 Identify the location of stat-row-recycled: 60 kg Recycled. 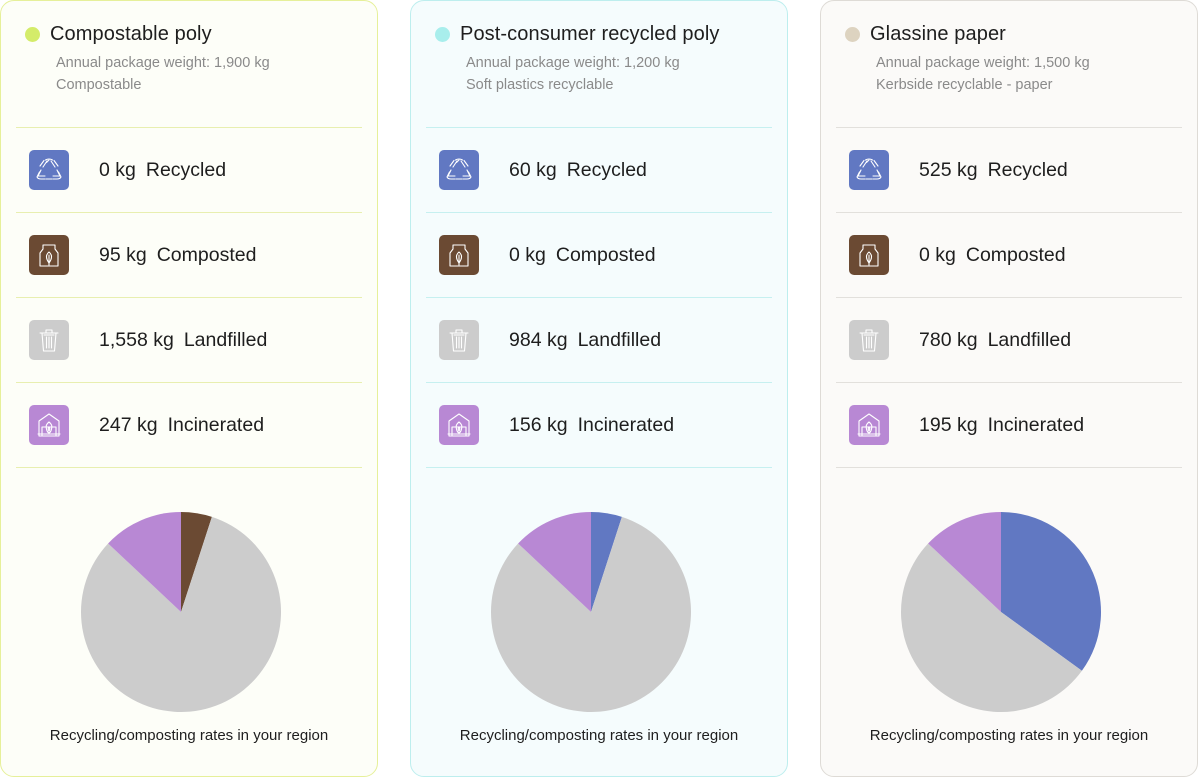
(543, 170).